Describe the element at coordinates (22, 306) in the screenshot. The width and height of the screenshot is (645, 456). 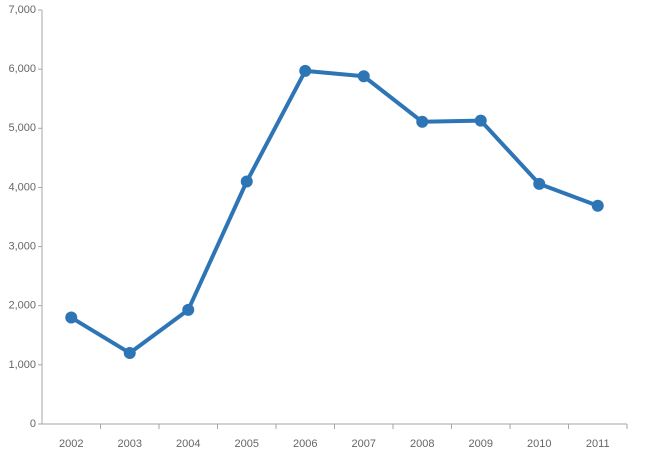
I see `y-tick-label: 2,000` at that location.